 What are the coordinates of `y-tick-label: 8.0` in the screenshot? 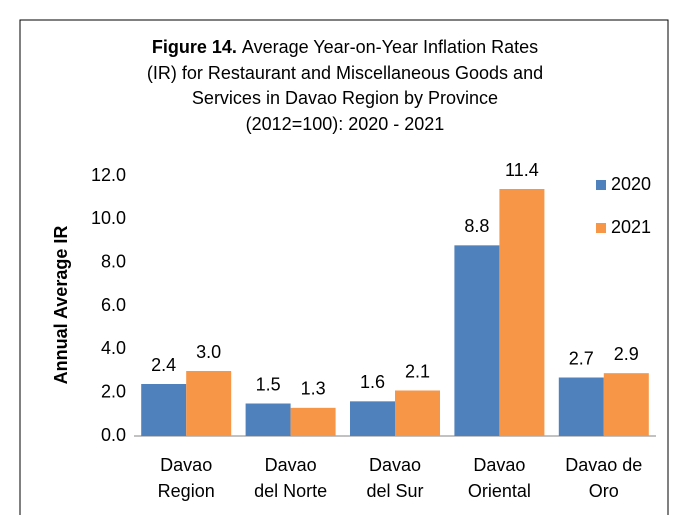 It's located at (113, 261).